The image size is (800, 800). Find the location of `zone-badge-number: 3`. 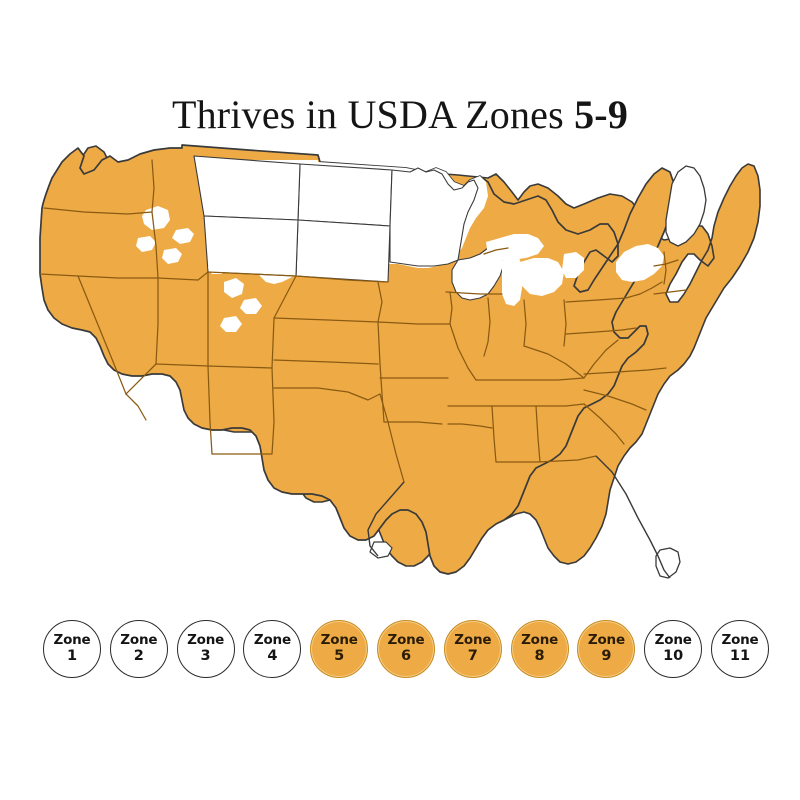

zone-badge-number: 3 is located at coordinates (205, 655).